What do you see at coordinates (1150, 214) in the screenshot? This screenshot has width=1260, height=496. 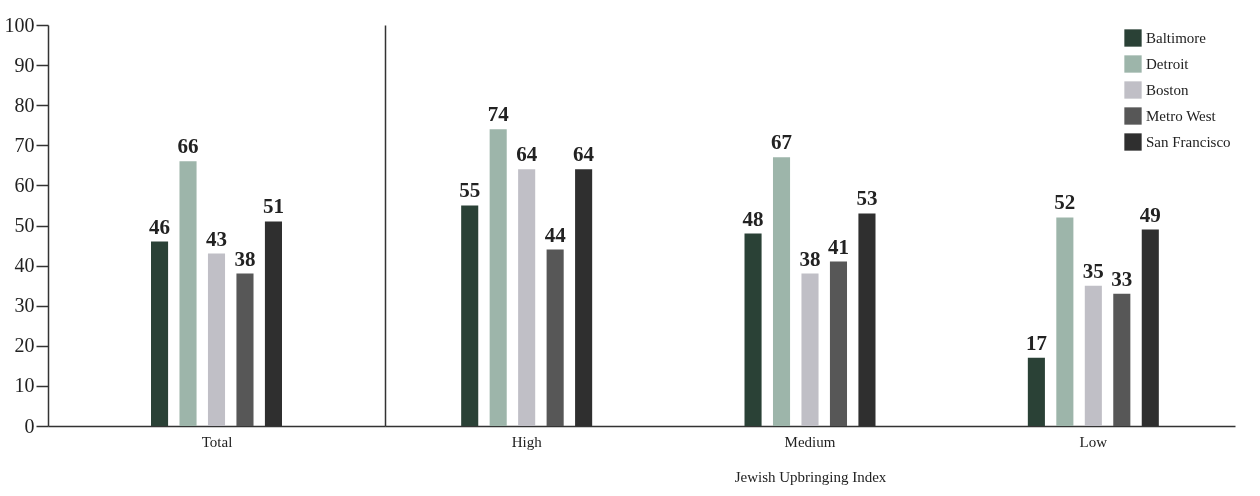 I see `data-label: 49` at bounding box center [1150, 214].